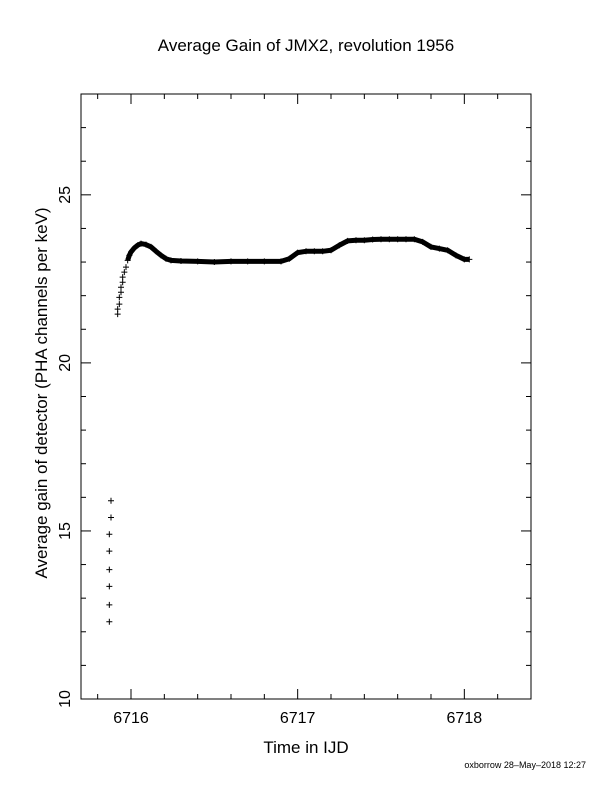 The width and height of the screenshot is (612, 792). Describe the element at coordinates (298, 718) in the screenshot. I see `x-tick-label: 6717` at that location.